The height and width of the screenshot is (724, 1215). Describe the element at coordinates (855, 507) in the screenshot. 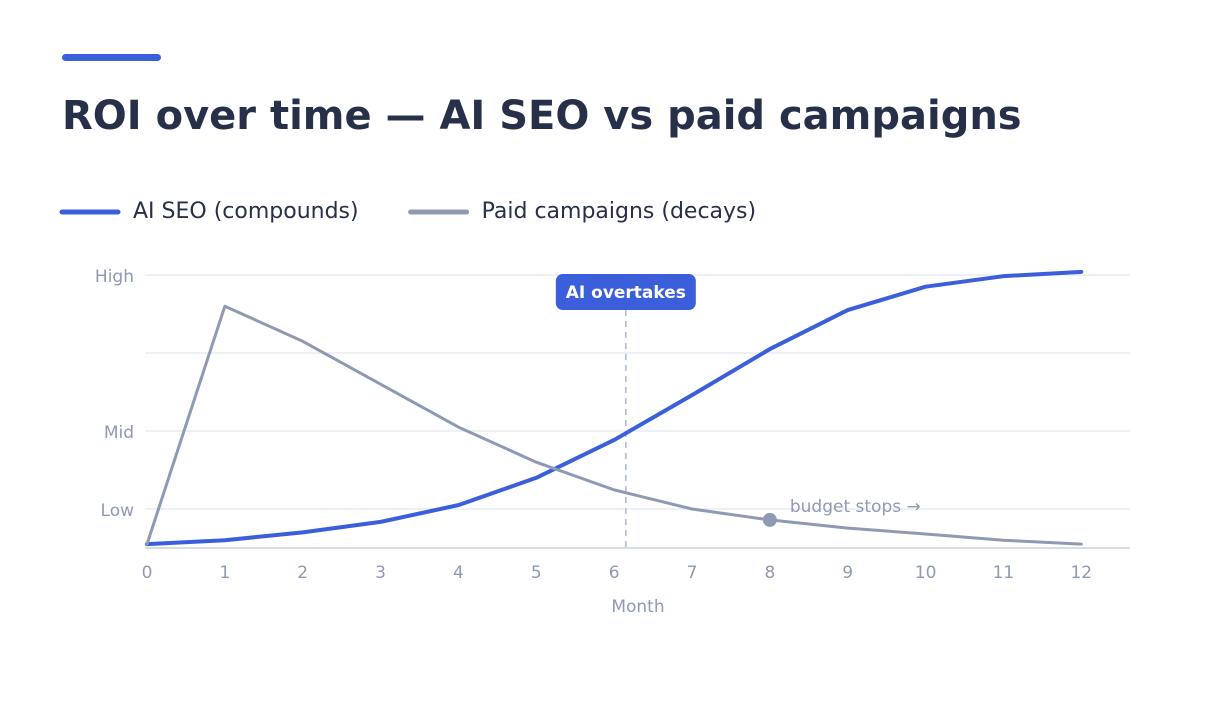

I see `annotation-label: budget stops →` at that location.